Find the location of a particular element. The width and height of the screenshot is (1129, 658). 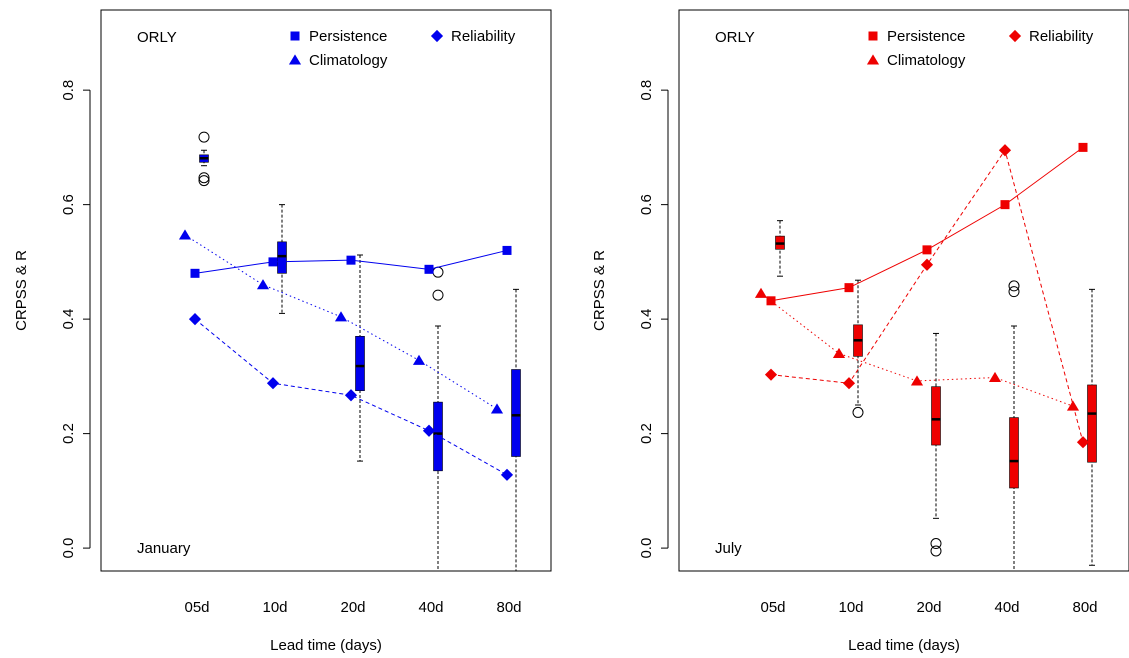

station-label: ORLY is located at coordinates (157, 37).